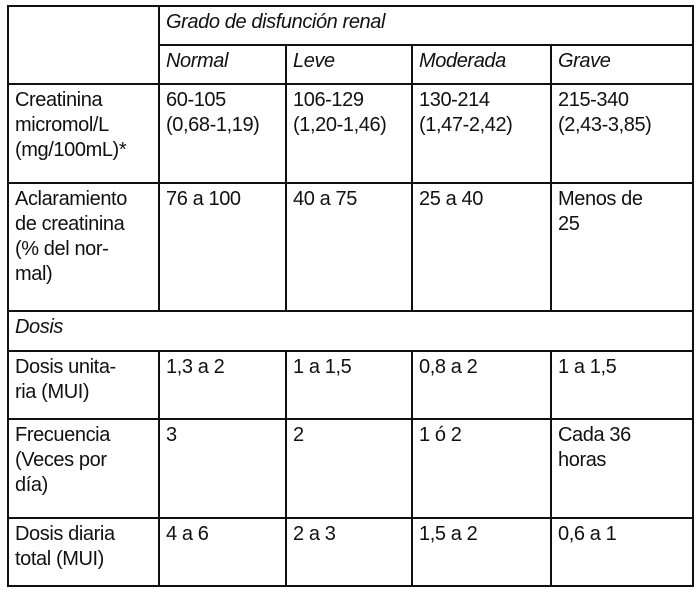  I want to click on column-header-leve: Leve, so click(349, 64).